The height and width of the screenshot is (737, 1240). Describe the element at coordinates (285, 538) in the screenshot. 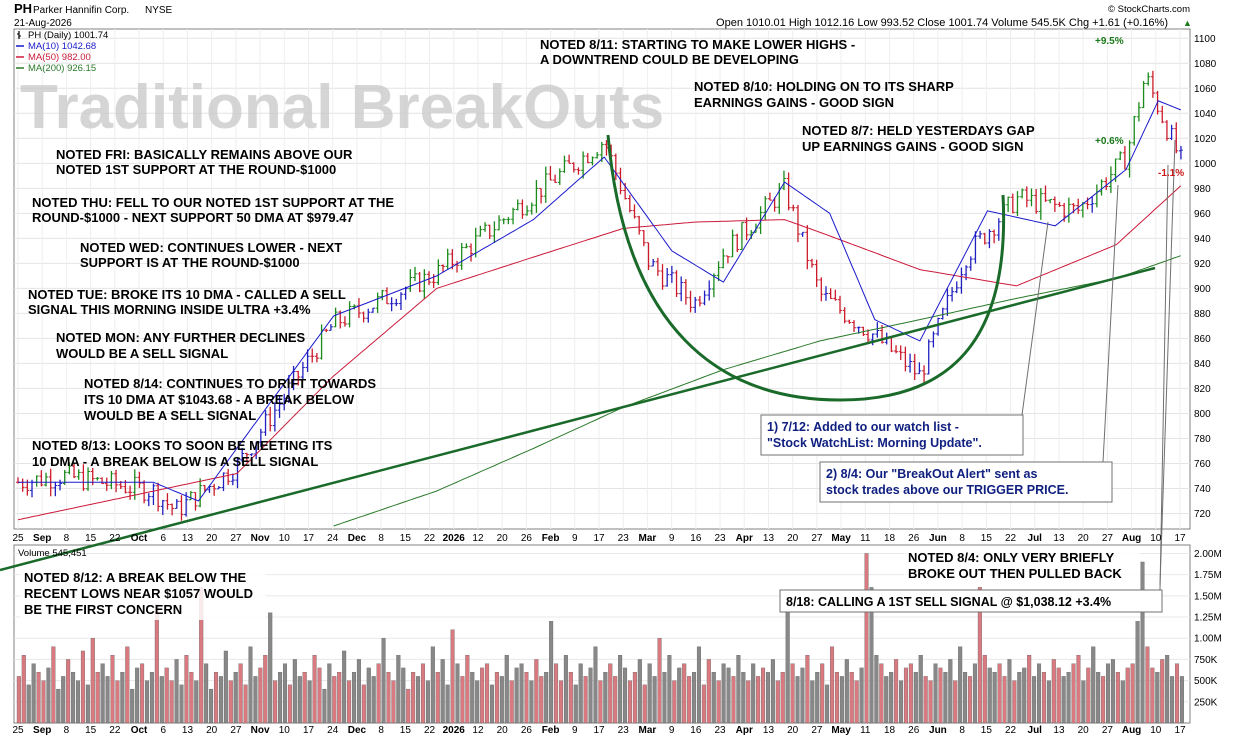

I see `x-tick: 10` at that location.